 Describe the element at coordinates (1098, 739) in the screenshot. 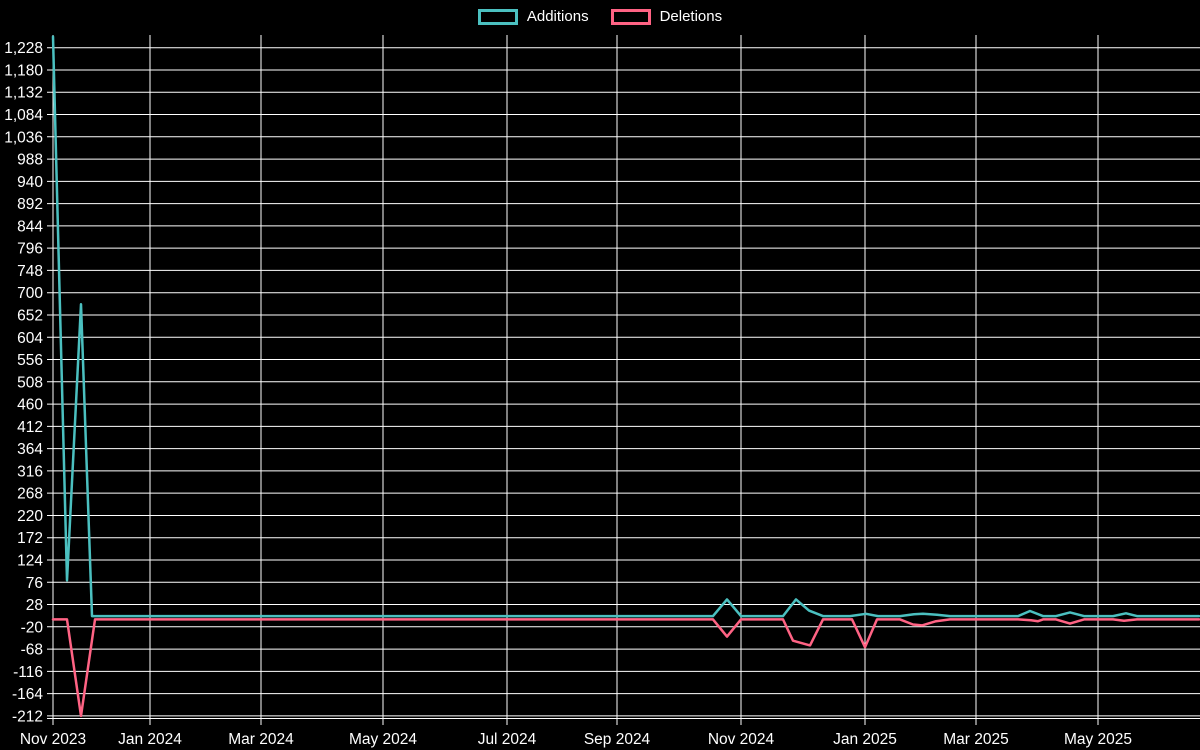

I see `x-tick-label: May 2025` at that location.